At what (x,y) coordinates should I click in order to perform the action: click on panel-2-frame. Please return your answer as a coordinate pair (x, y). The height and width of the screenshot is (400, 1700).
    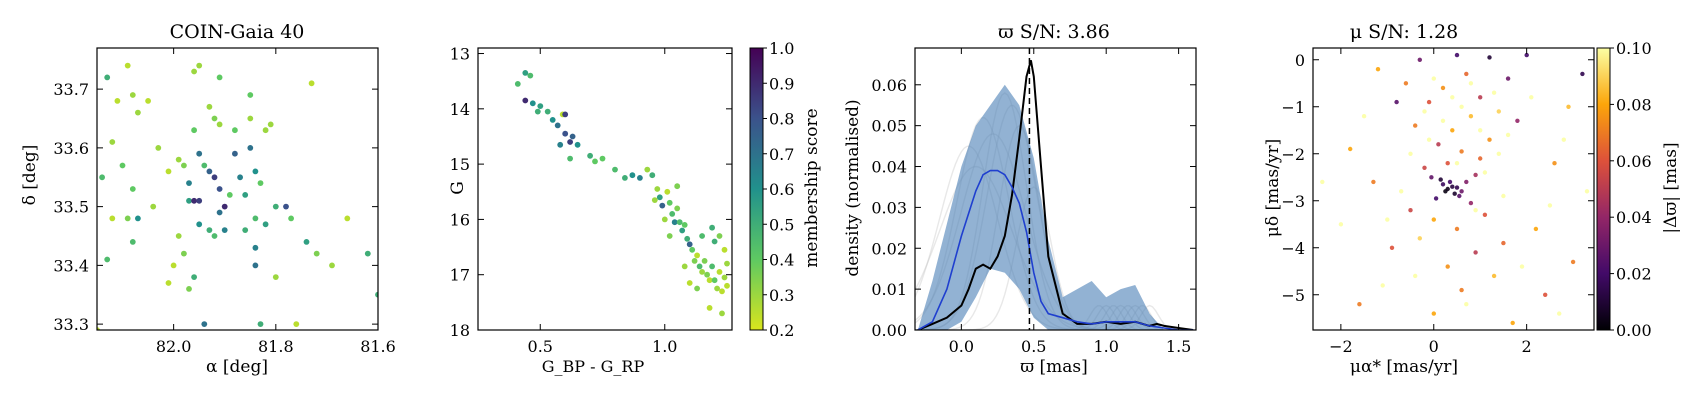
    Looking at the image, I should click on (1055, 189).